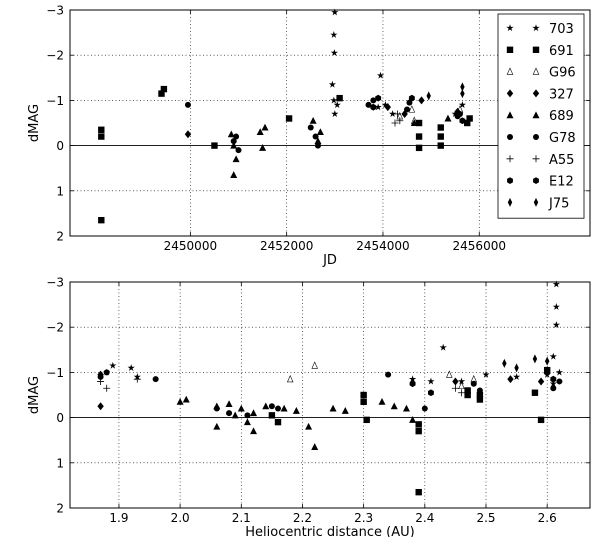 The image size is (600, 537). What do you see at coordinates (241, 518) in the screenshot?
I see `bottom-x-tick-label: 2.1` at bounding box center [241, 518].